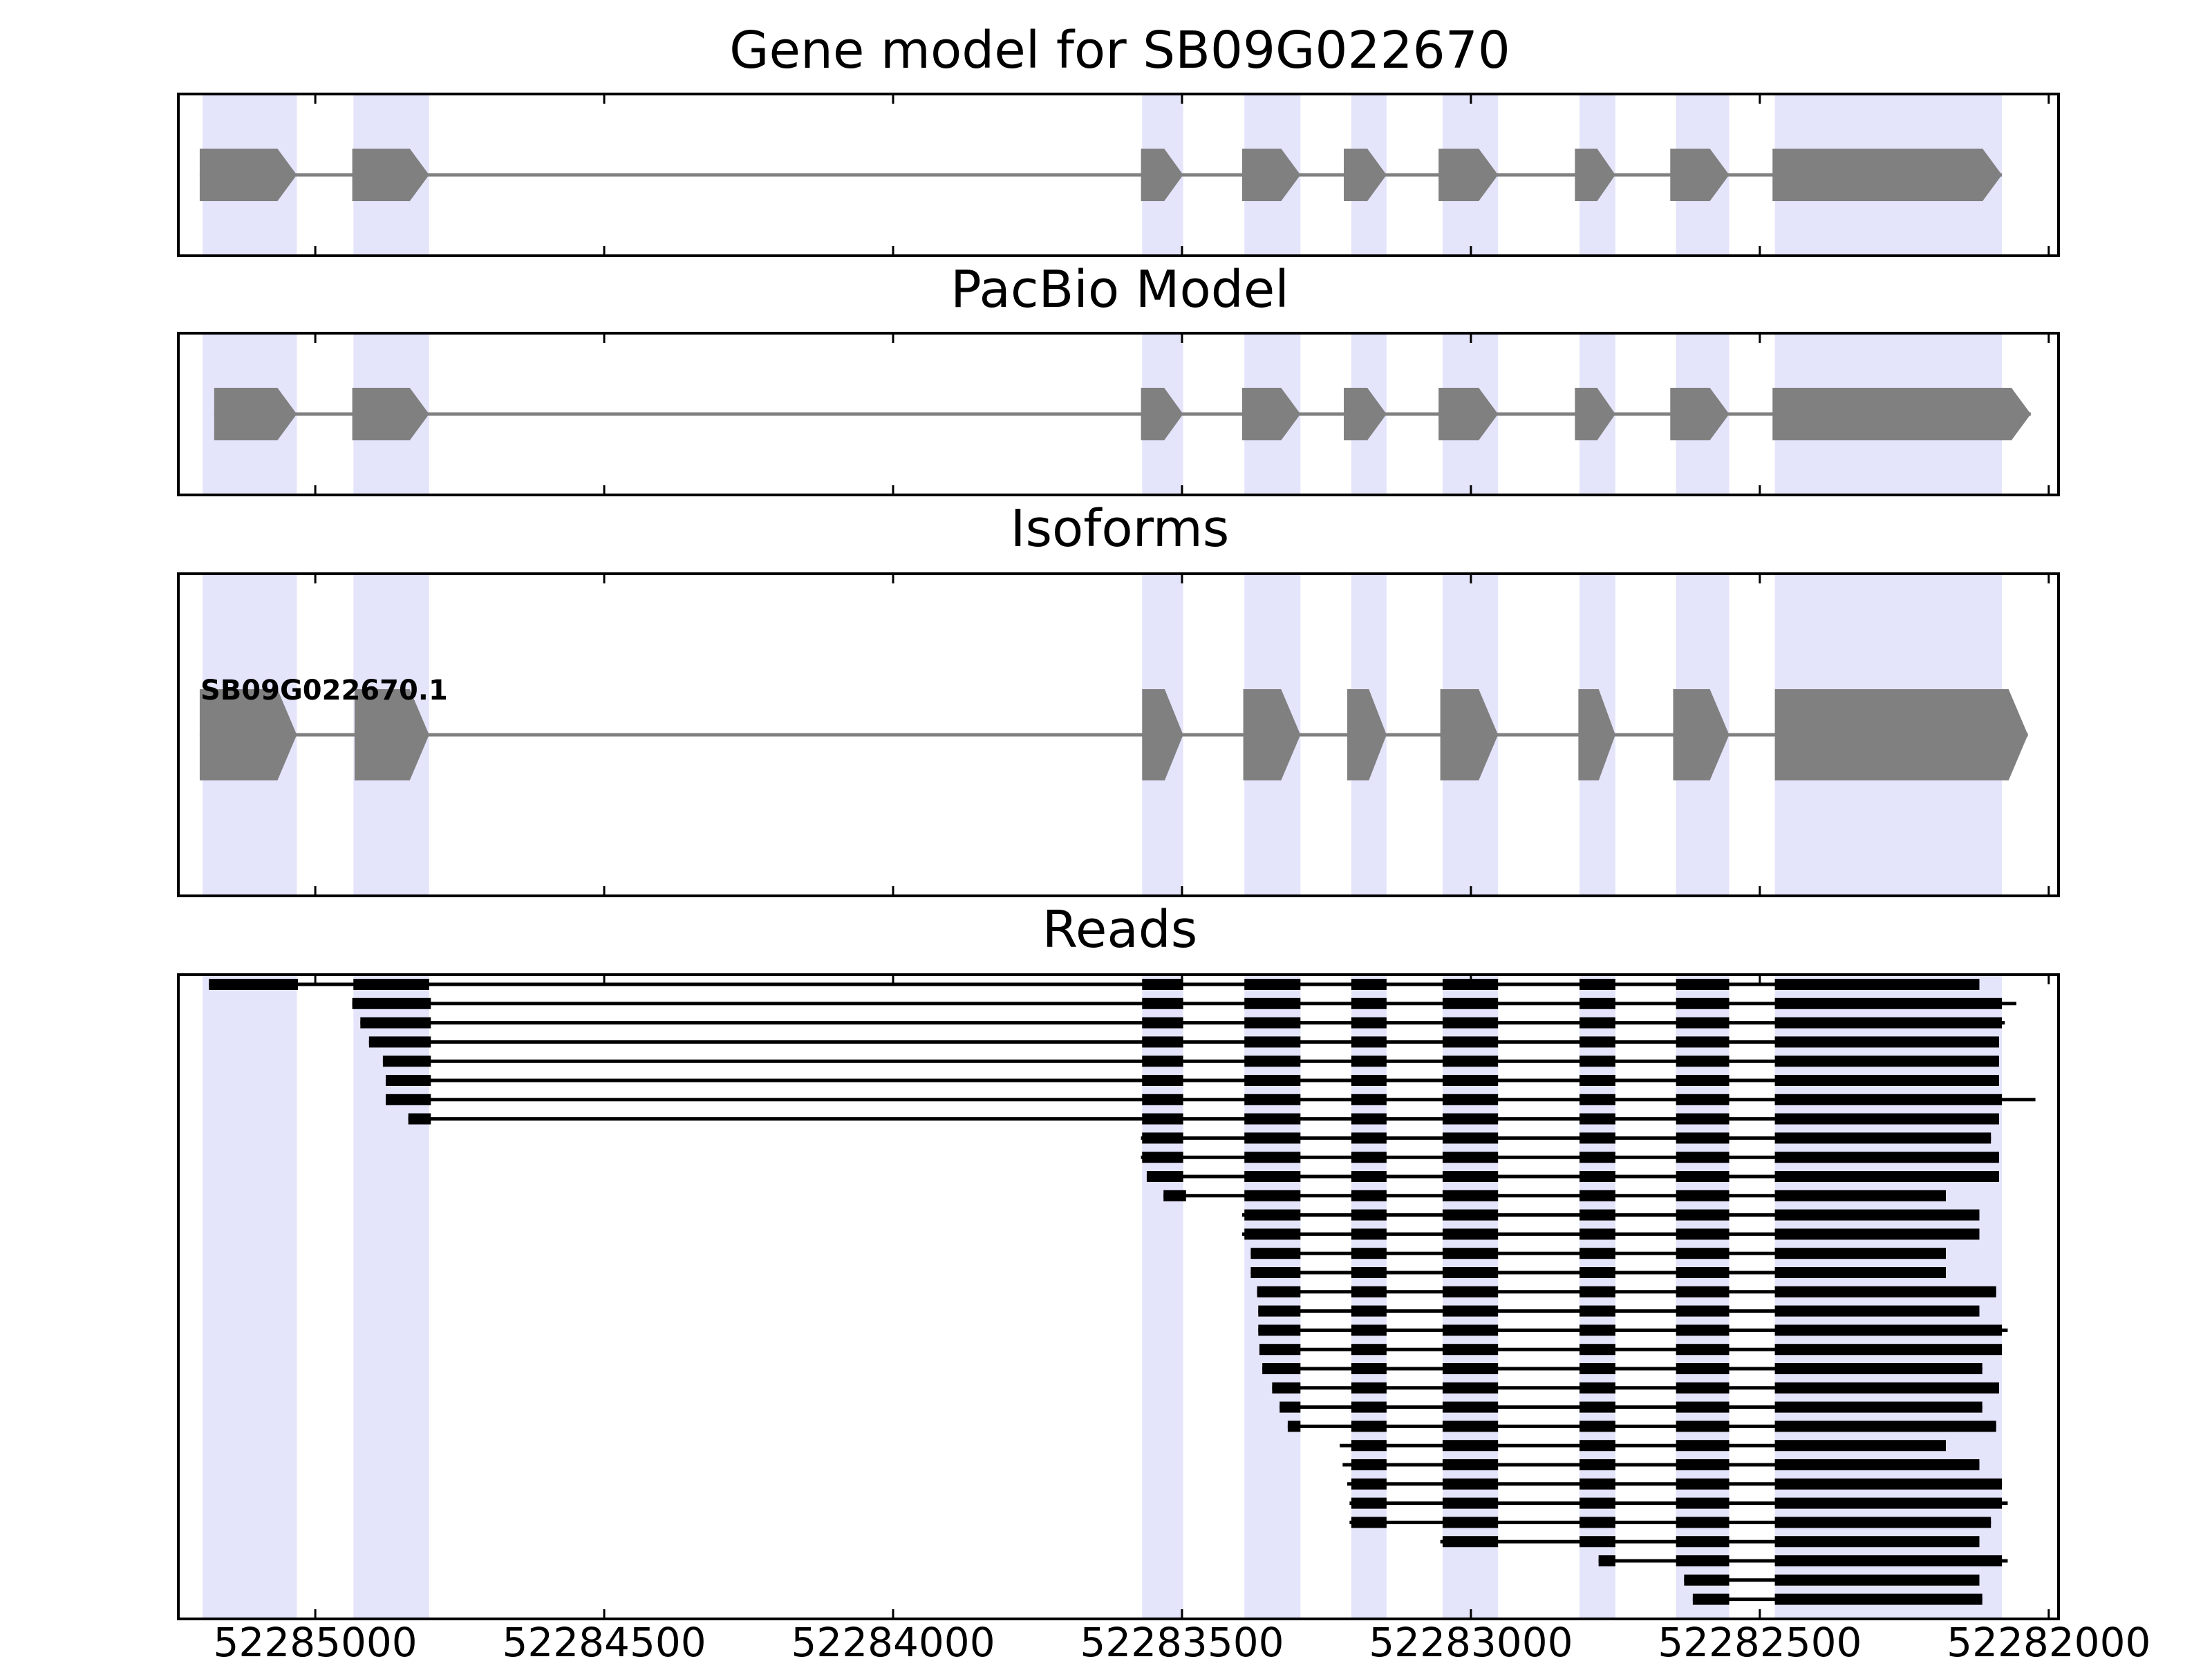 Image resolution: width=2212 pixels, height=1659 pixels. I want to click on pacbio-model-features, so click(1122, 414).